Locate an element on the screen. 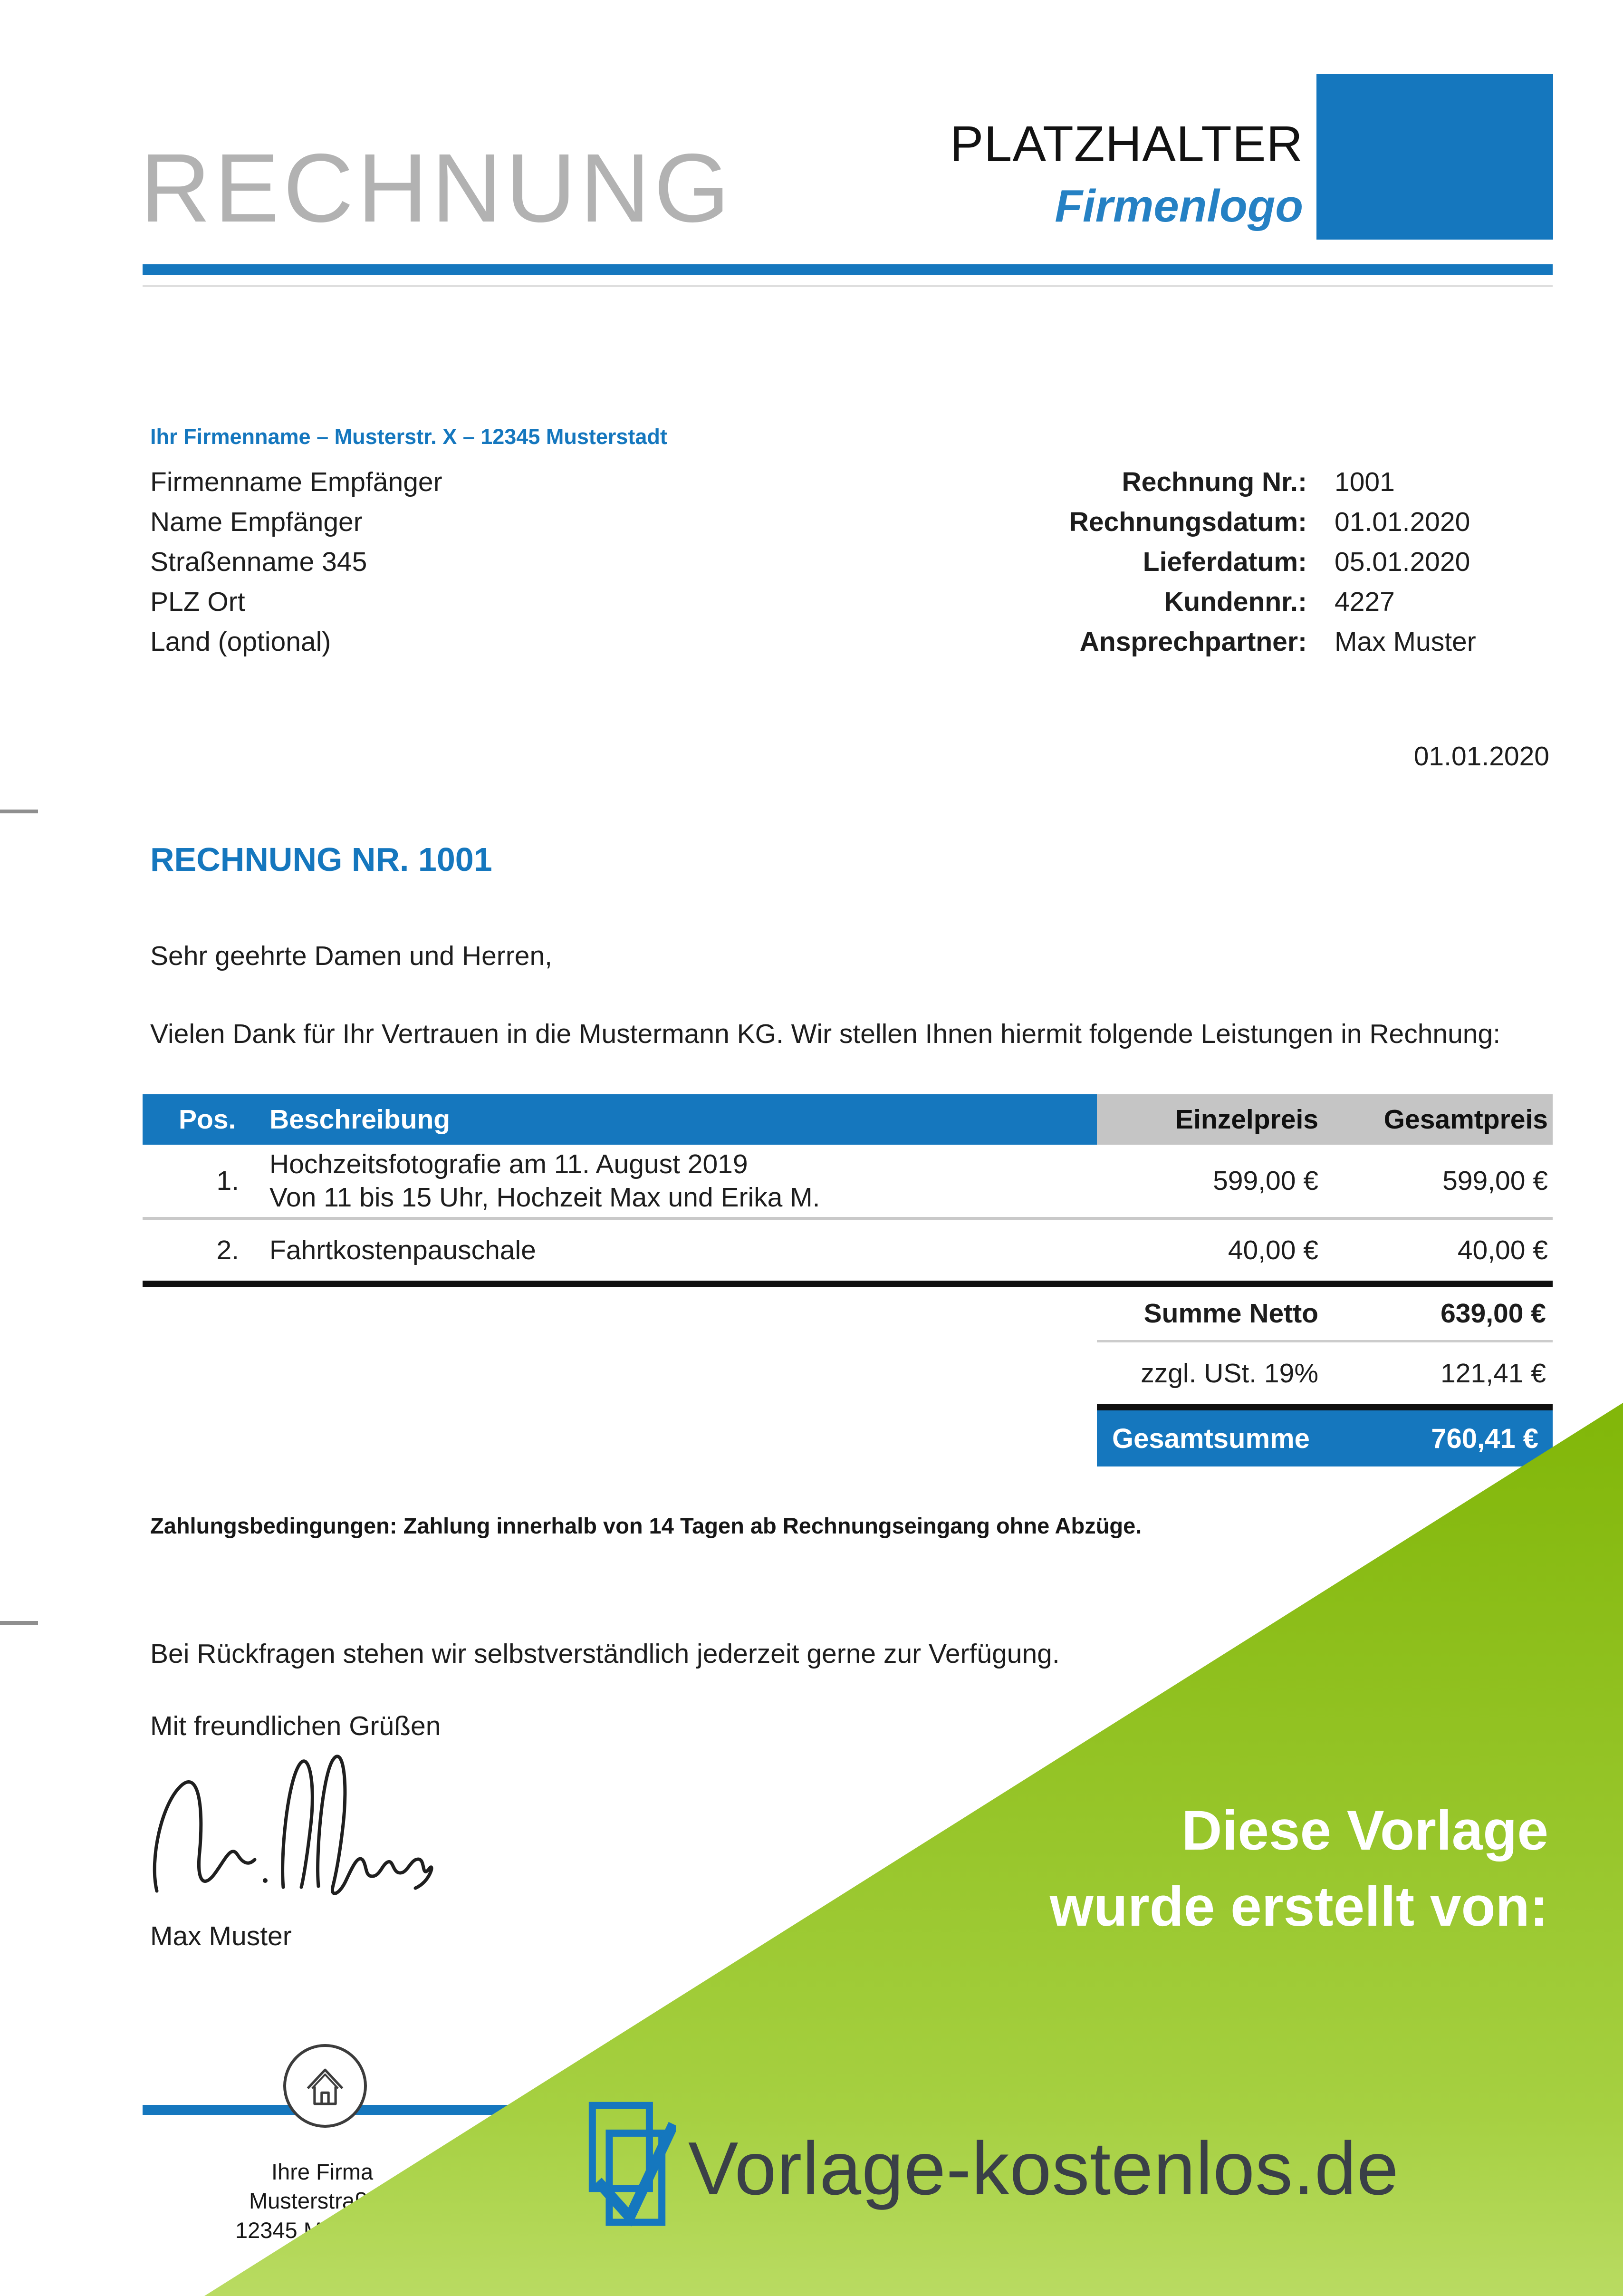  house-icon is located at coordinates (325, 2086).